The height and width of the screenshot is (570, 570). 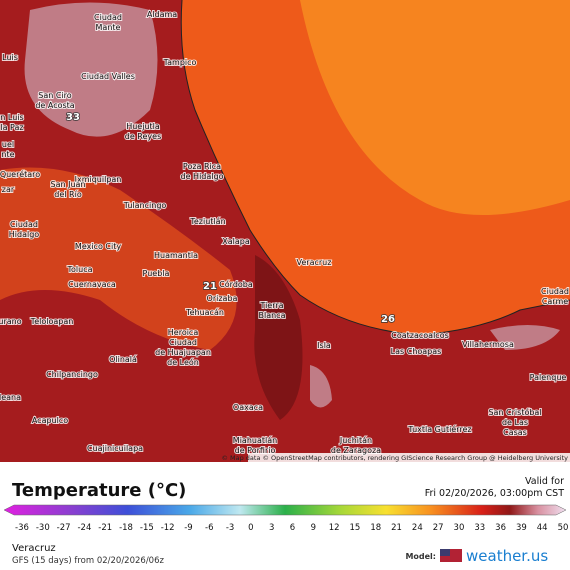 What do you see at coordinates (334, 528) in the screenshot?
I see `colorbar-tick-label: 12` at bounding box center [334, 528].